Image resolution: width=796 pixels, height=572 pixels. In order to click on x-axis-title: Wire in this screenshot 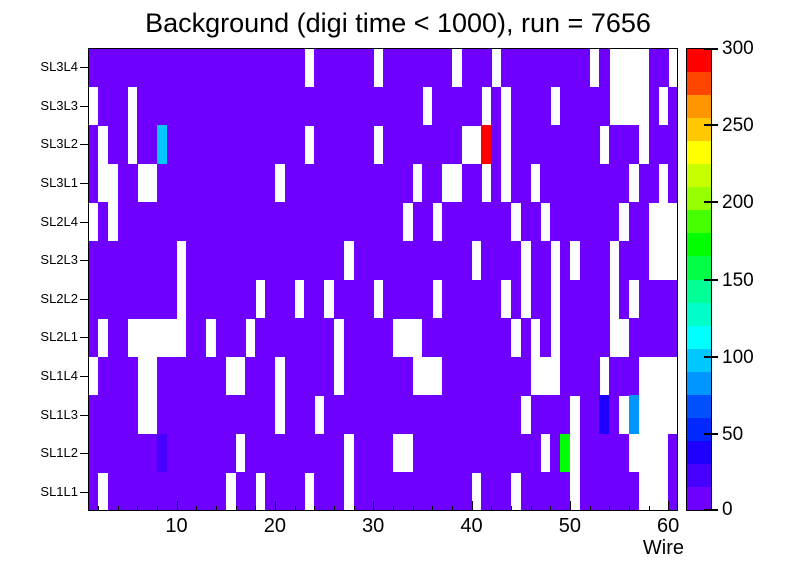, I will do `click(663, 548)`.